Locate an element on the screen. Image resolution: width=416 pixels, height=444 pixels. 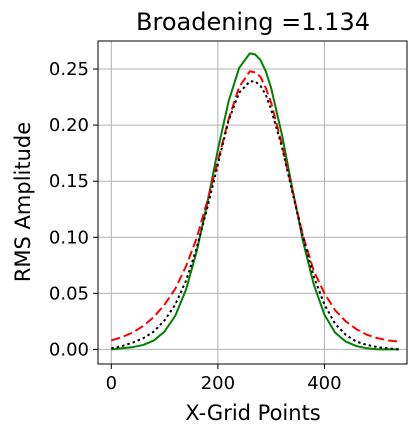
x-tick-label: 200 is located at coordinates (218, 383).